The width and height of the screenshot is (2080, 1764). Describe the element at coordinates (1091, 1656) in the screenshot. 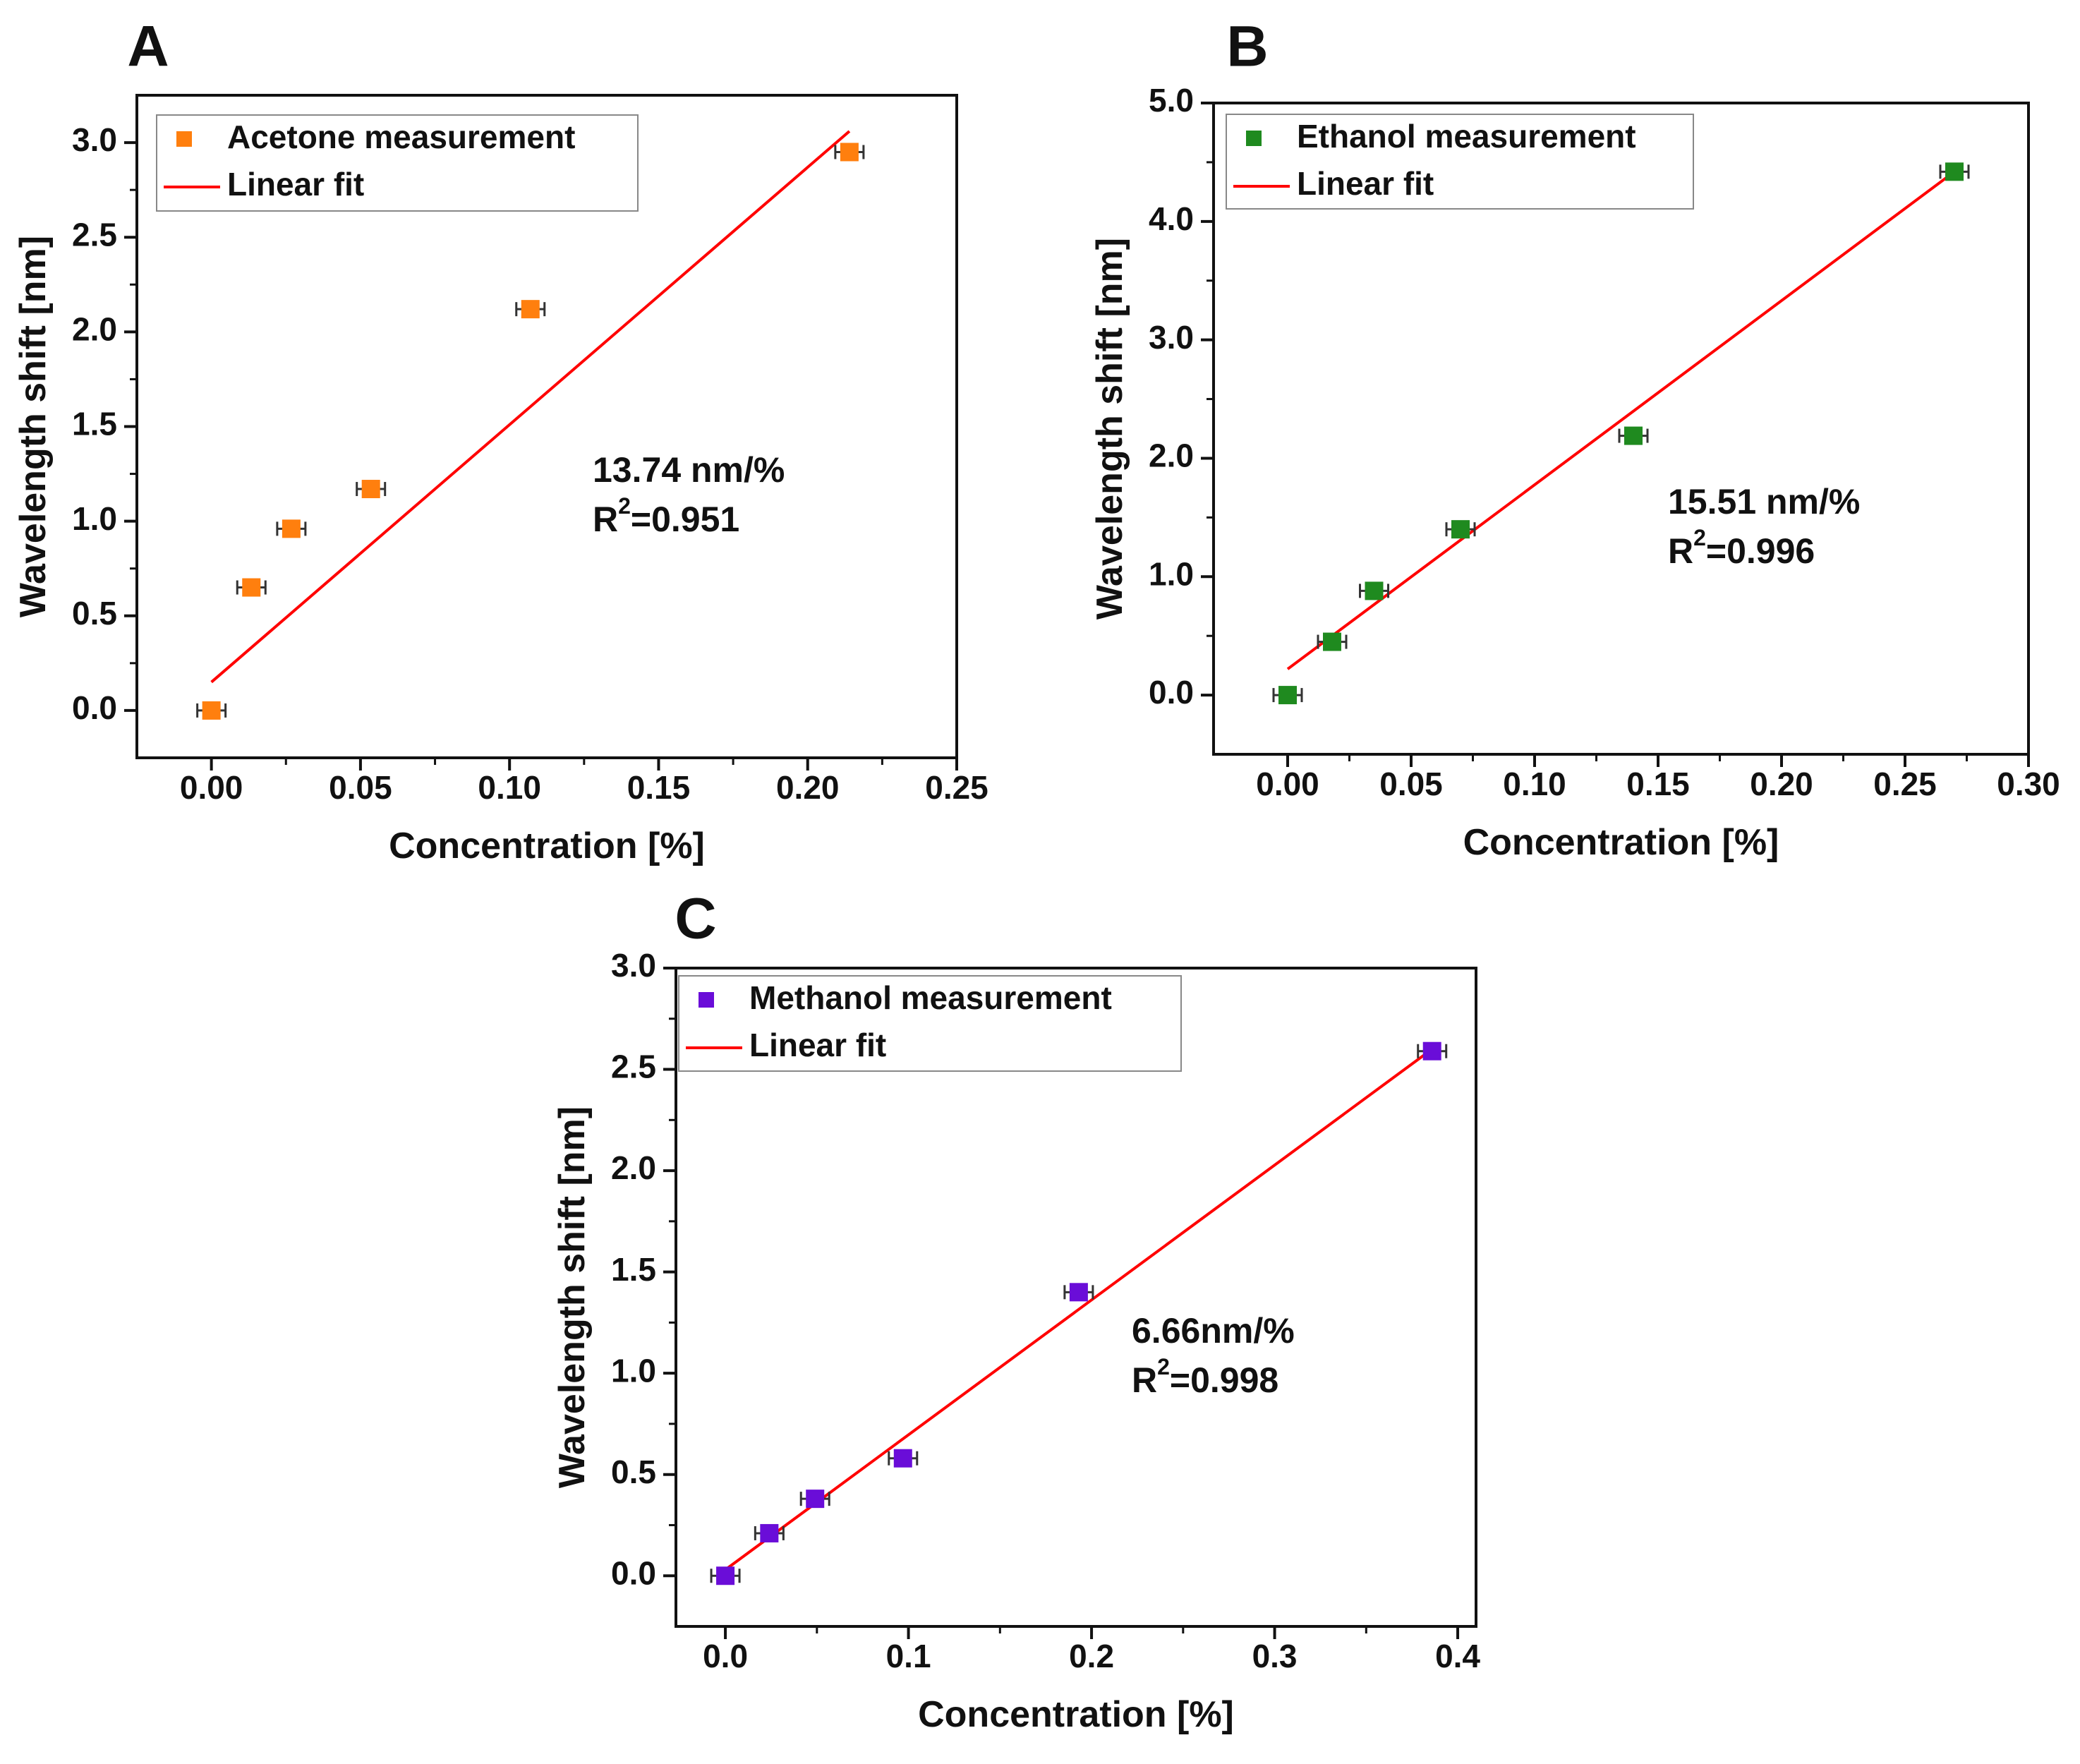

I see `x-tick-label: 0.2` at that location.